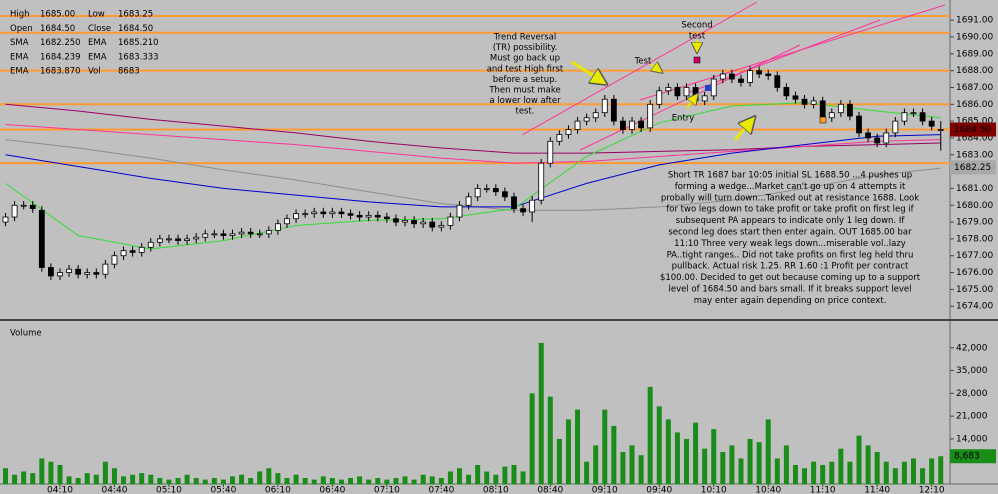 Image resolution: width=998 pixels, height=494 pixels. What do you see at coordinates (972, 371) in the screenshot?
I see `y-tick-label: 35,000` at bounding box center [972, 371].